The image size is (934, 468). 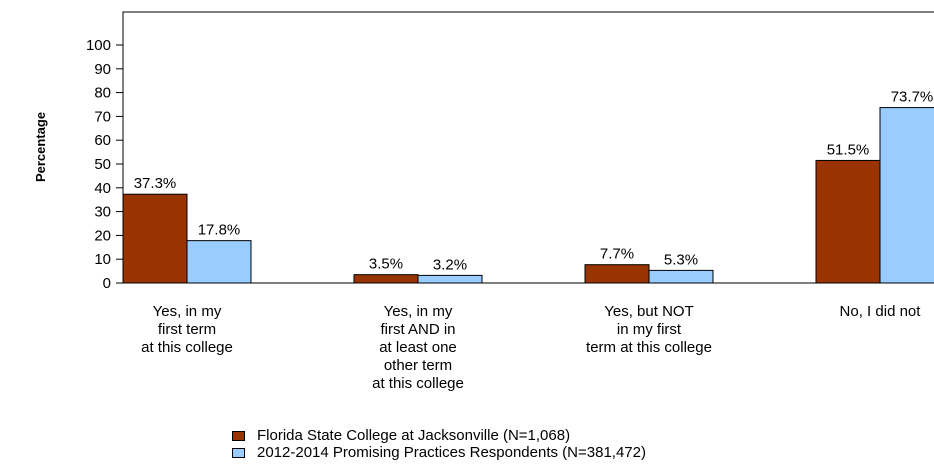 I want to click on value-label: 7.7%, so click(x=617, y=254).